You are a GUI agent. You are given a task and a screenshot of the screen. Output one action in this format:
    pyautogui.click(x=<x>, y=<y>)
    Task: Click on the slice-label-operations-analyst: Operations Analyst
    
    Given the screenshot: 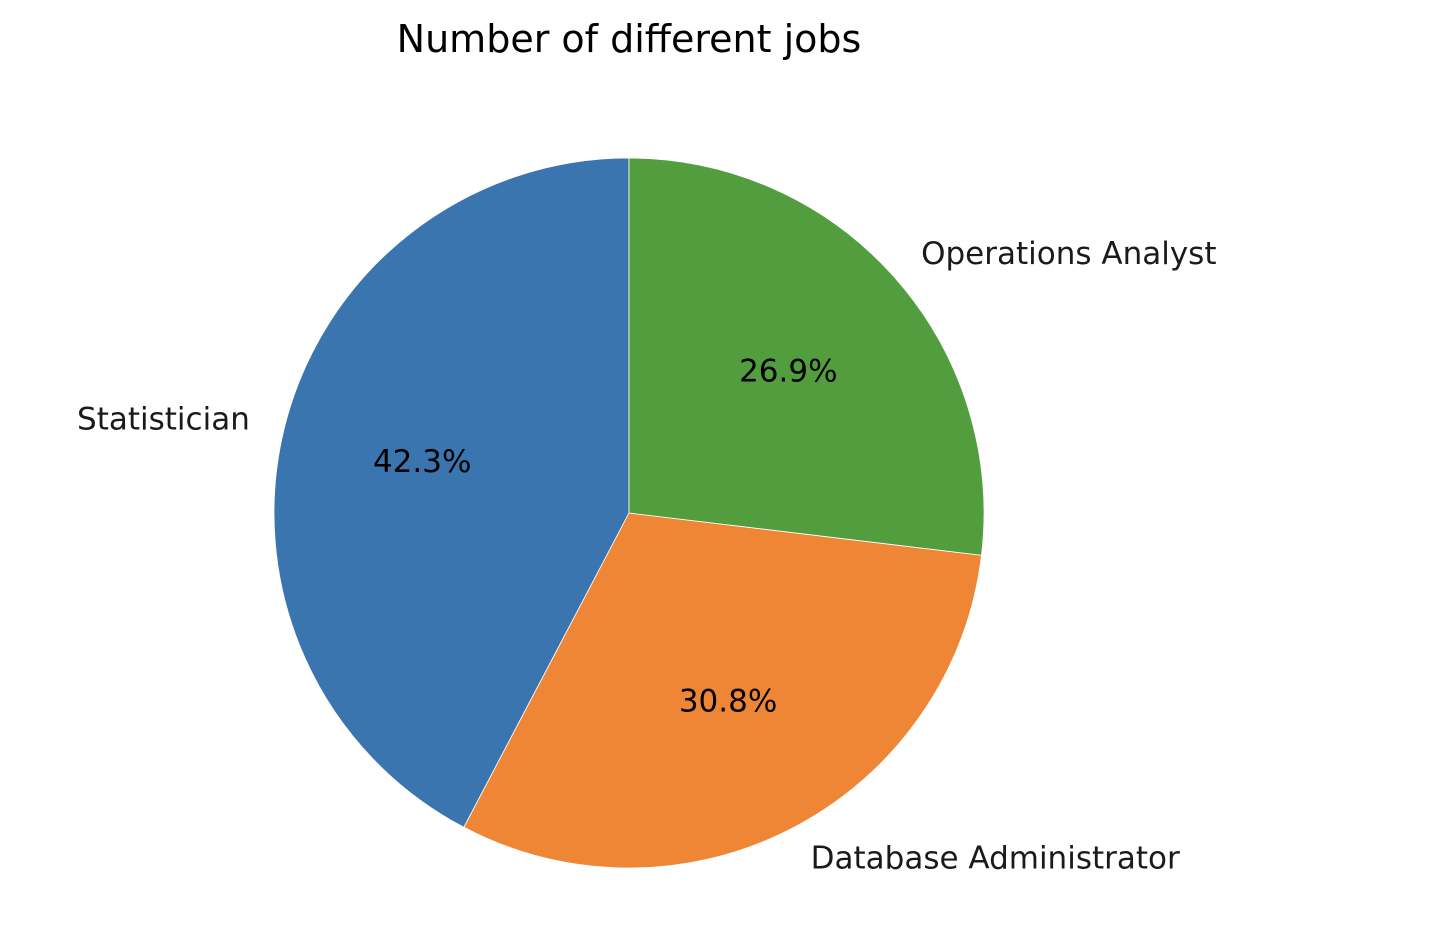 What is the action you would take?
    pyautogui.click(x=1068, y=254)
    